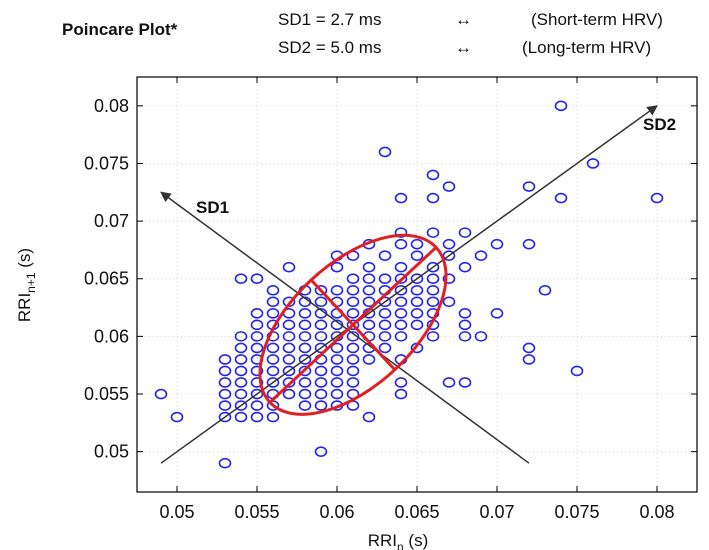  Describe the element at coordinates (587, 47) in the screenshot. I see `sd2-description: (Long-term HRV)` at that location.